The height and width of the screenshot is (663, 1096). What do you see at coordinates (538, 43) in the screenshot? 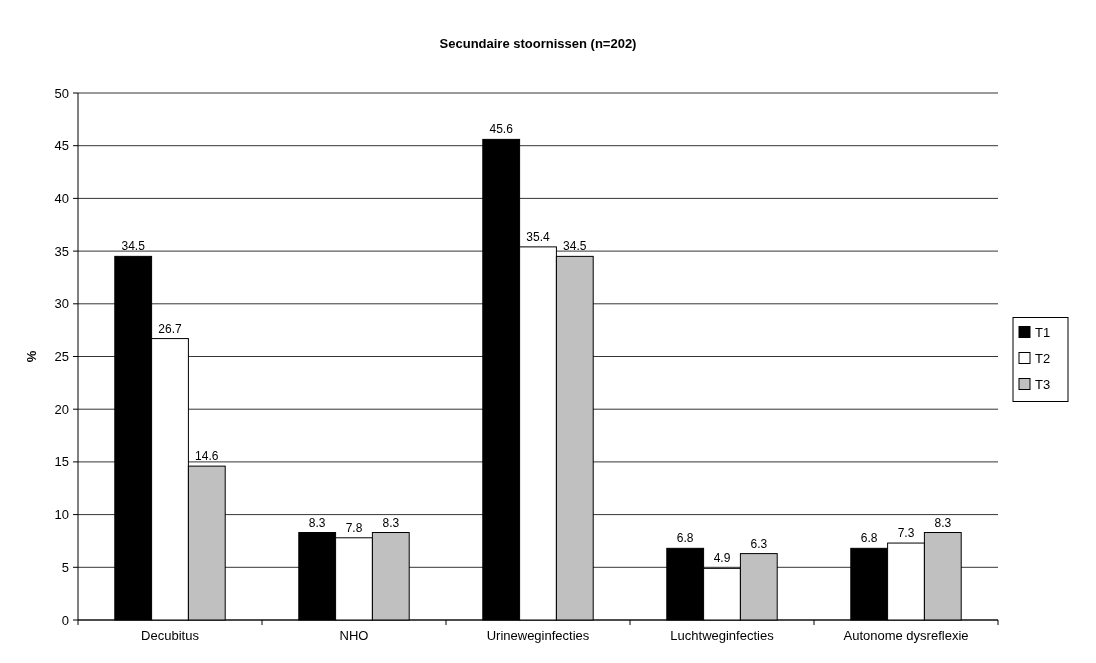
I see `chart-title: Secundaire stoornissen (n=202)` at bounding box center [538, 43].